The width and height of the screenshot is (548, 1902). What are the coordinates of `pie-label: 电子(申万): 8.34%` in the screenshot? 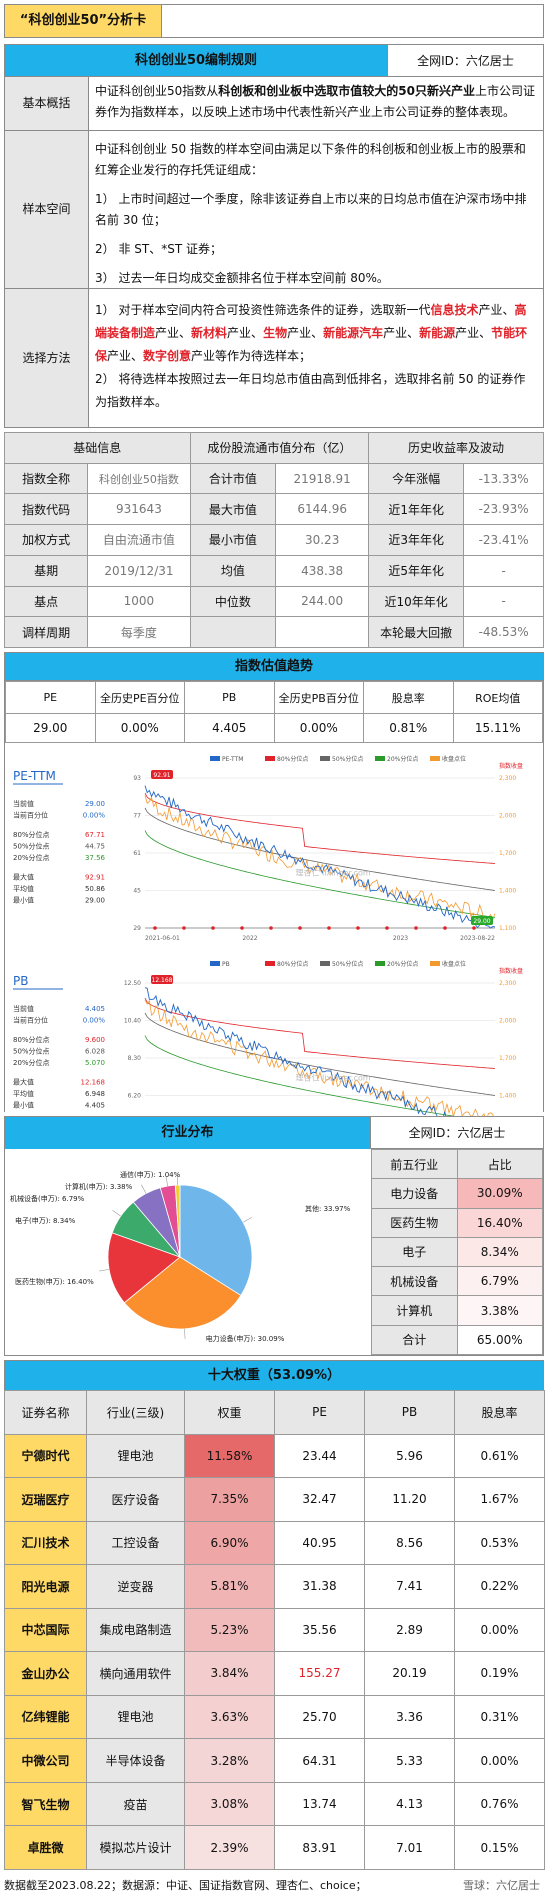 It's located at (45, 1220).